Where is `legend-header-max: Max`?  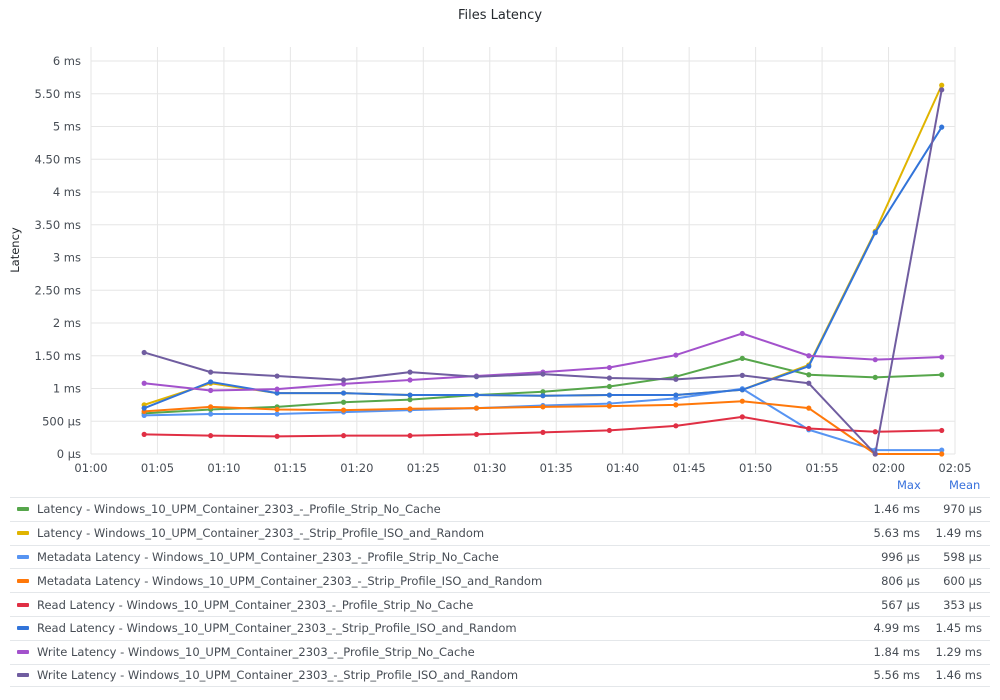
legend-header-max: Max is located at coordinates (909, 485).